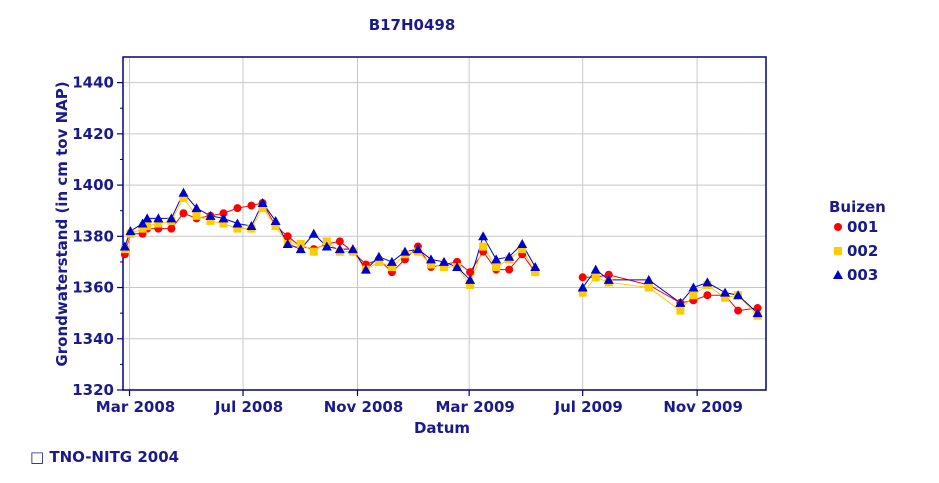 The width and height of the screenshot is (939, 483). Describe the element at coordinates (105, 457) in the screenshot. I see `copyright-text: □ TNO-NITG 2004` at that location.